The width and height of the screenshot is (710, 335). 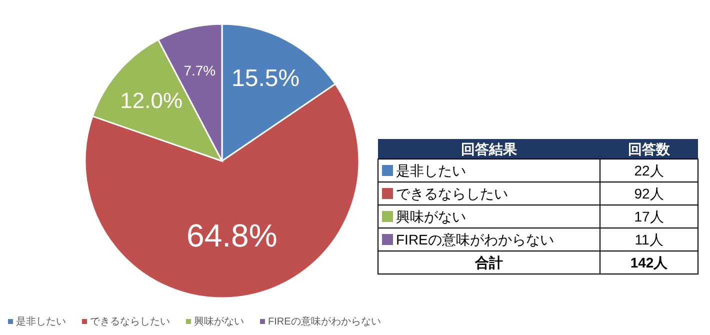 I want to click on data-label: 64.8%, so click(x=232, y=236).